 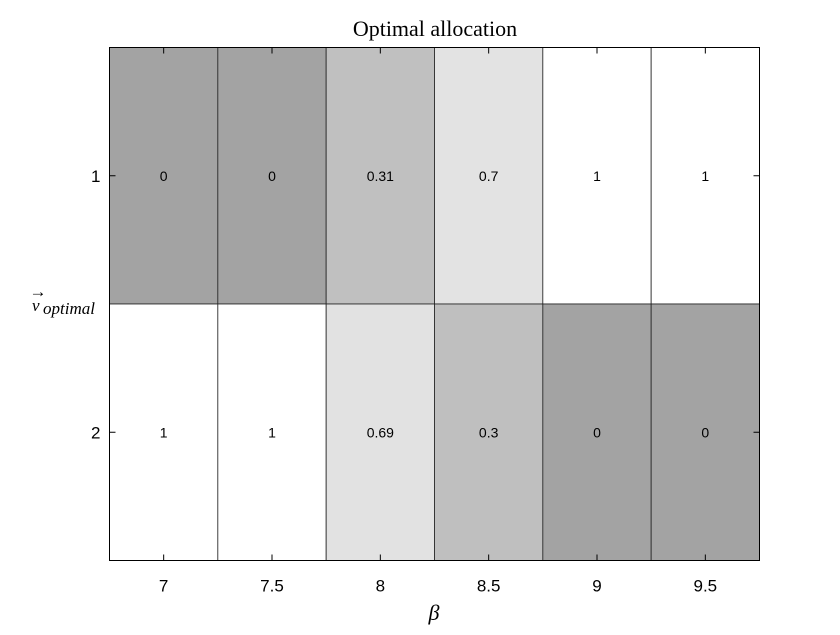 I want to click on x-tick-label: 8, so click(x=380, y=586).